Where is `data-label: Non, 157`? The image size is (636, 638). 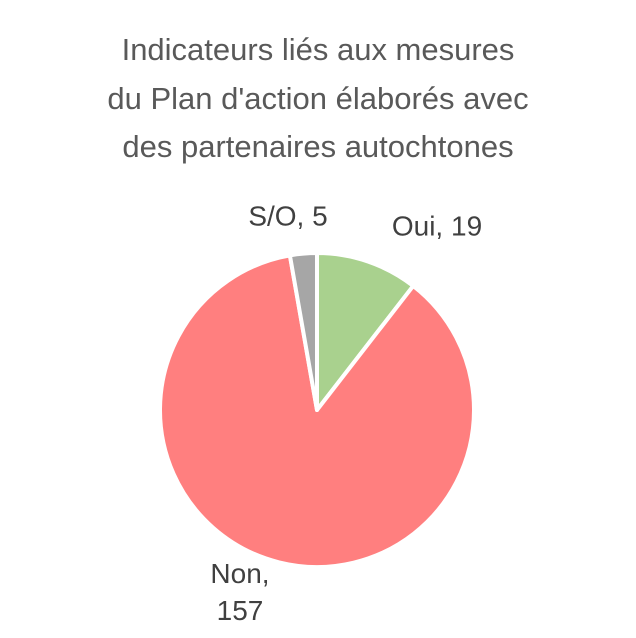
data-label: Non, 157 is located at coordinates (239, 592).